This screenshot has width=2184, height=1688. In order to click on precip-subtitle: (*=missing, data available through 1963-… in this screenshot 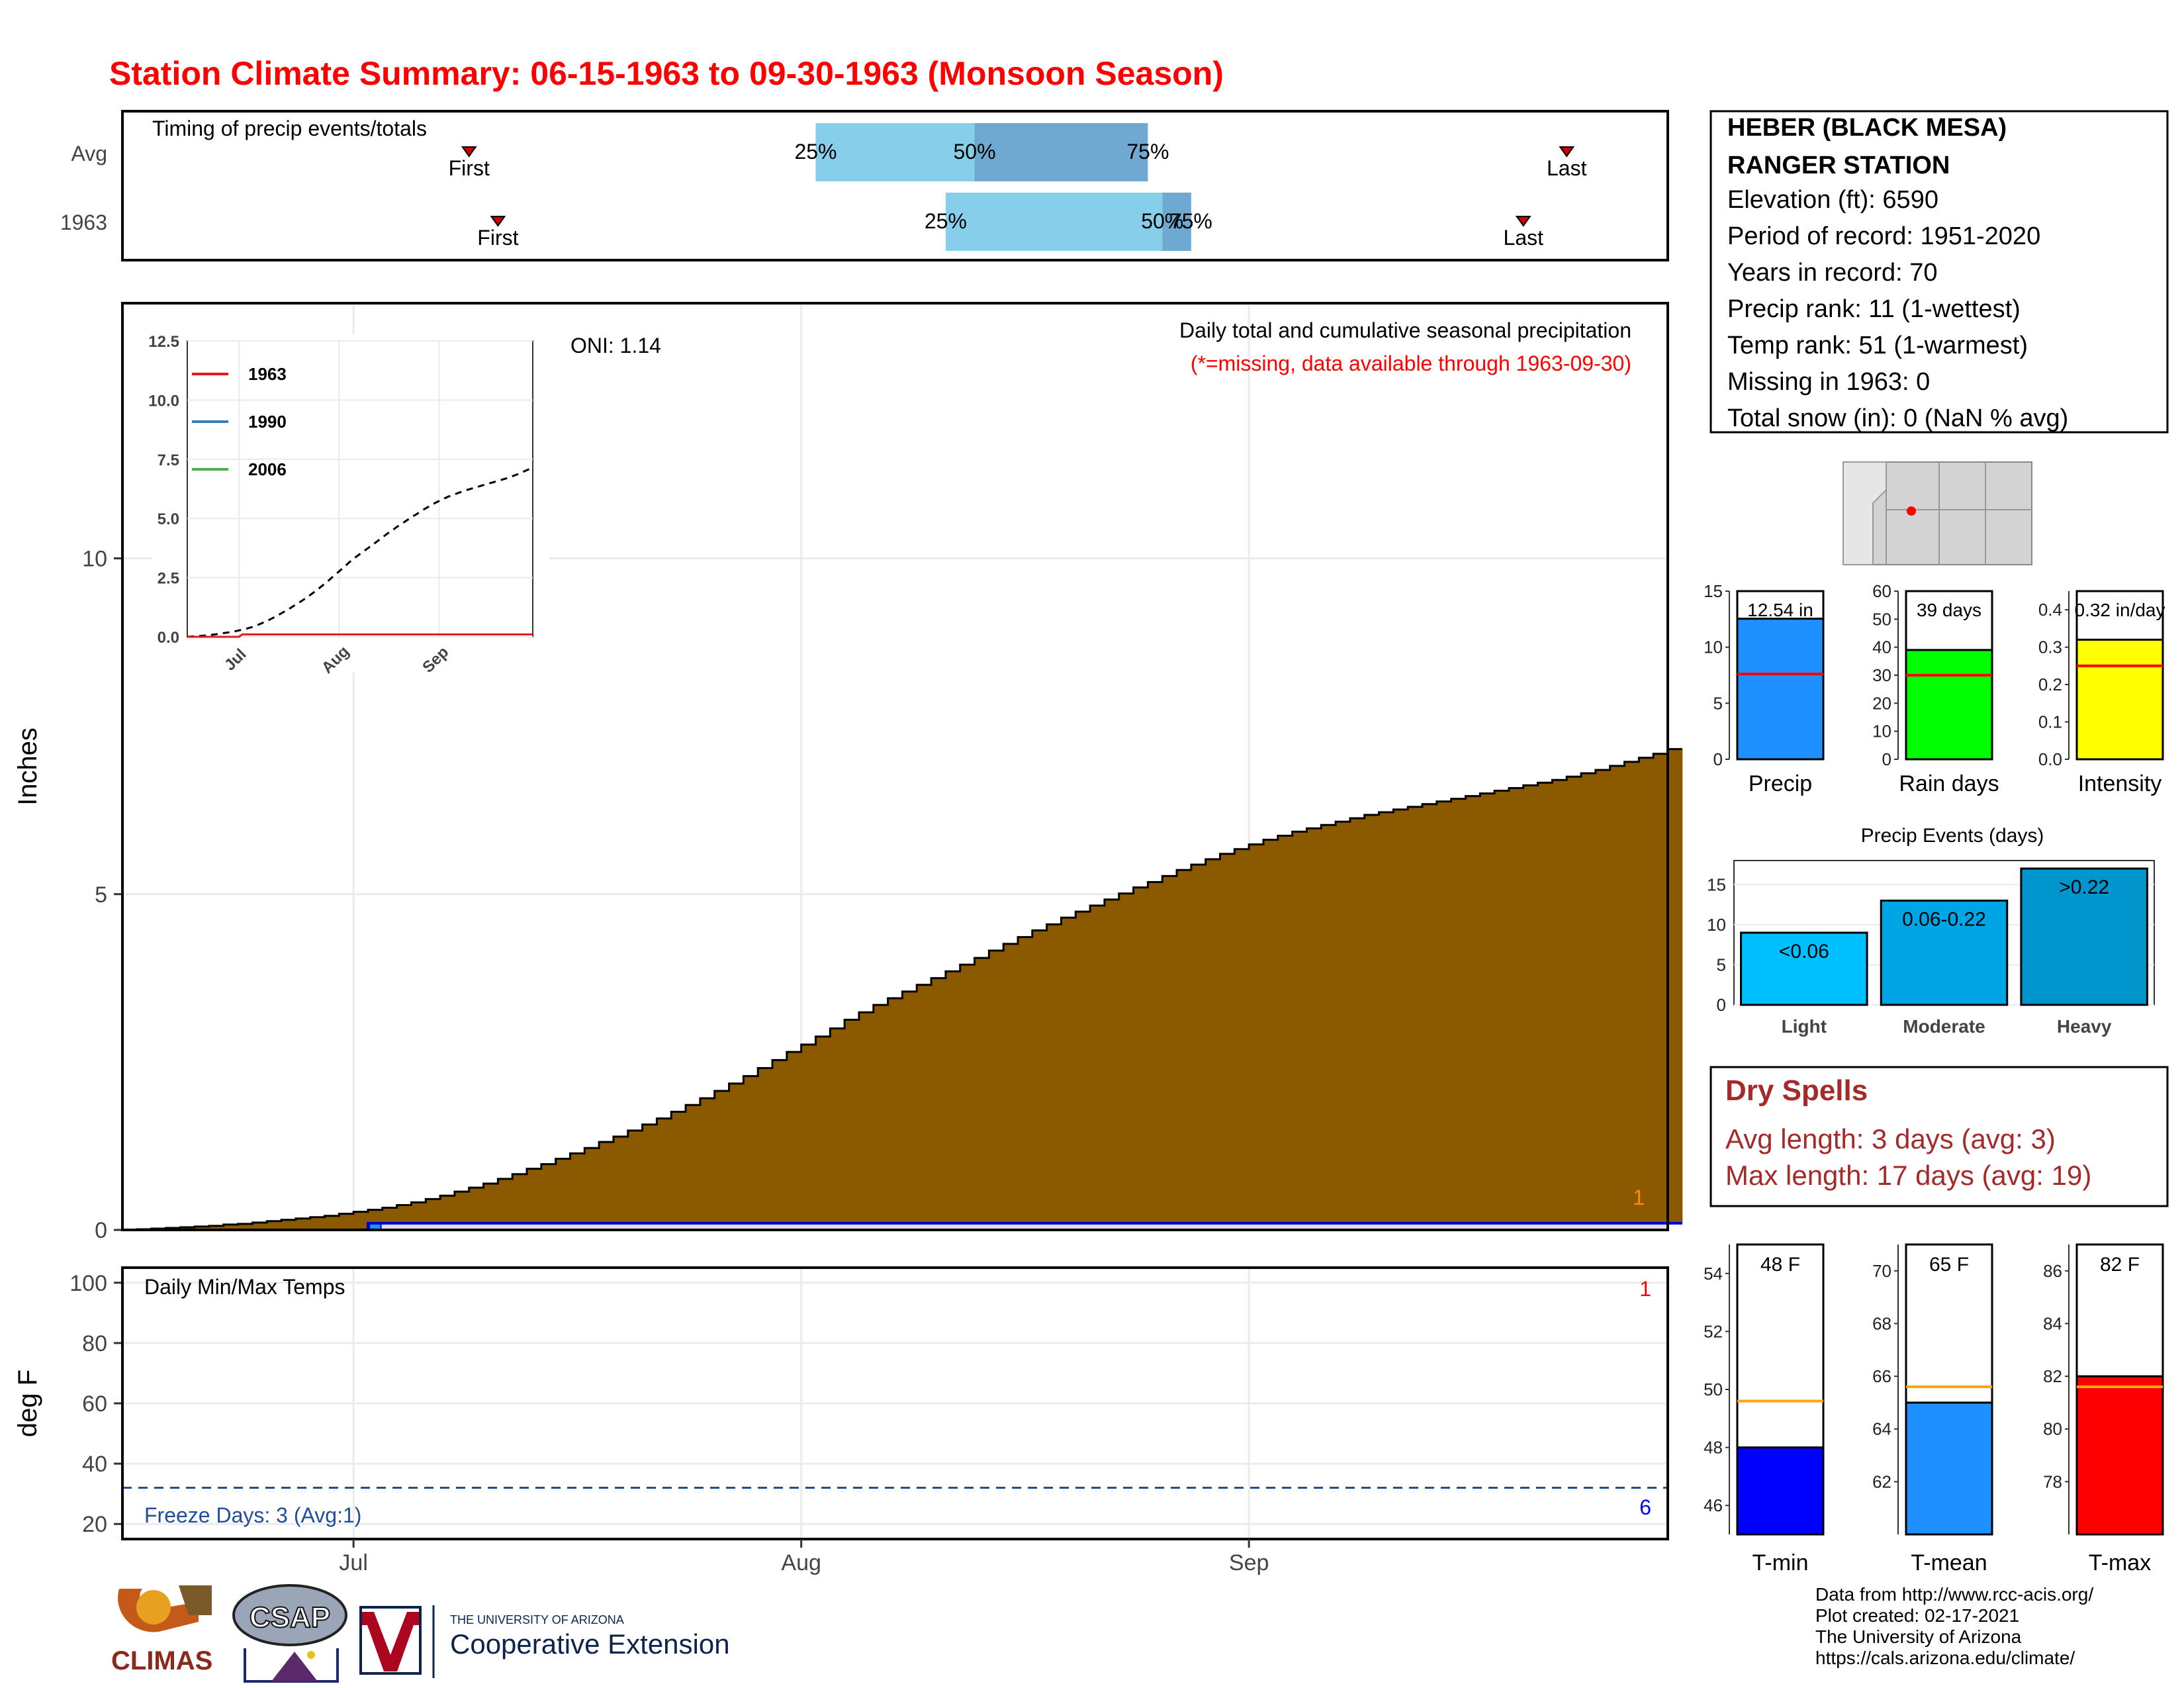, I will do `click(1411, 363)`.